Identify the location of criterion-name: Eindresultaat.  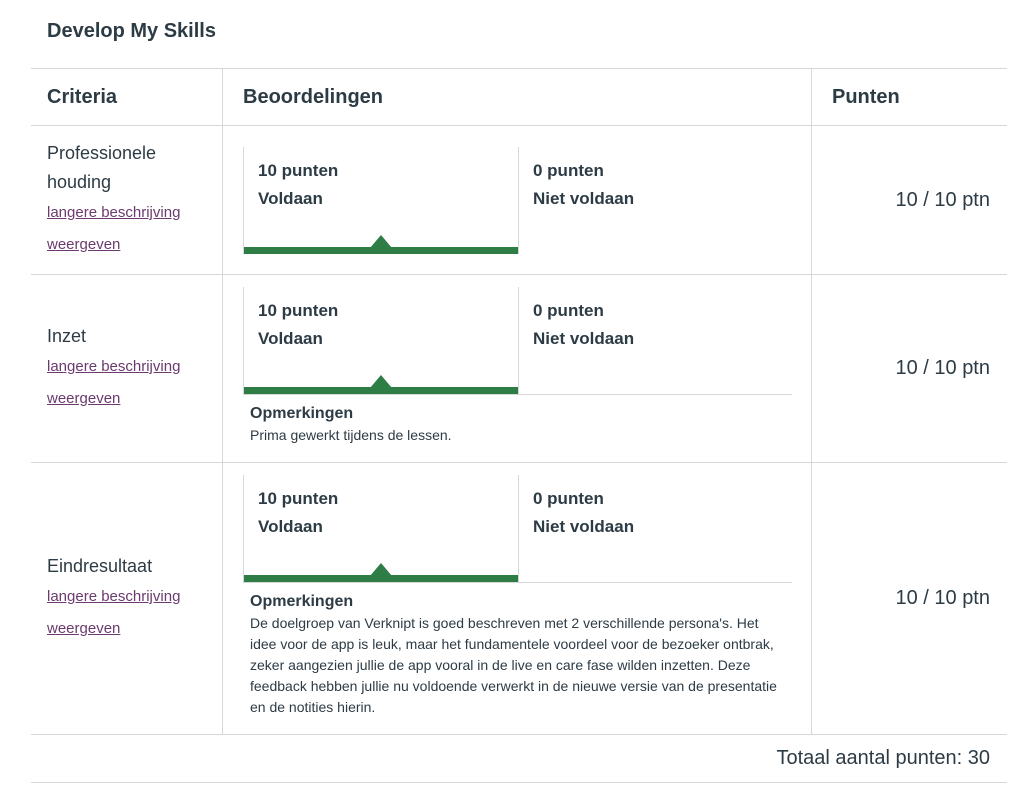
(100, 566).